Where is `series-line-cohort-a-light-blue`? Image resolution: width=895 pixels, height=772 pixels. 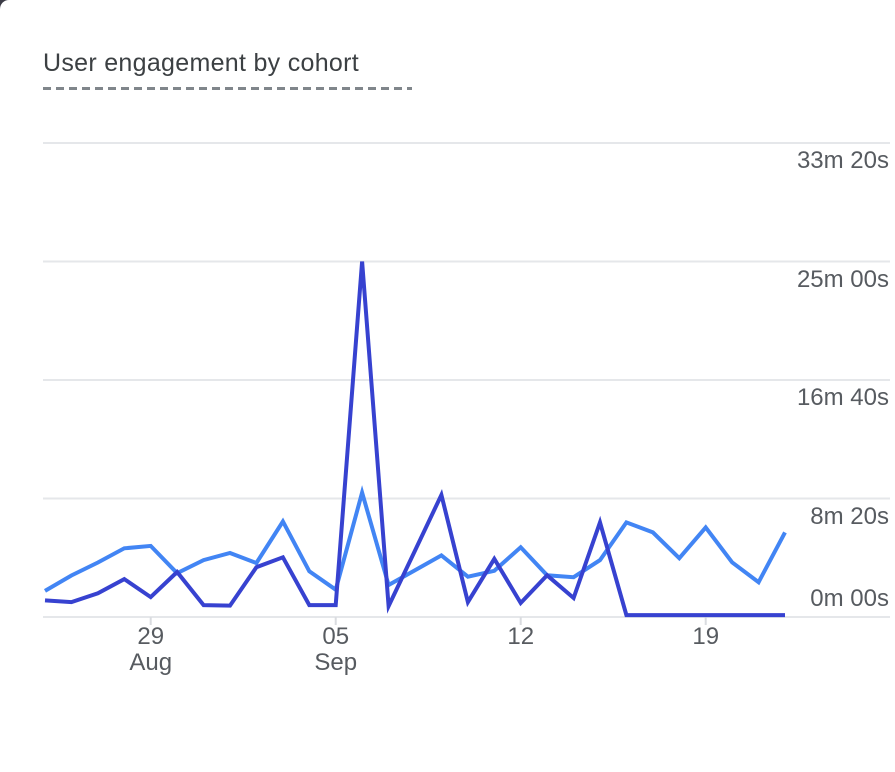 series-line-cohort-a-light-blue is located at coordinates (415, 539).